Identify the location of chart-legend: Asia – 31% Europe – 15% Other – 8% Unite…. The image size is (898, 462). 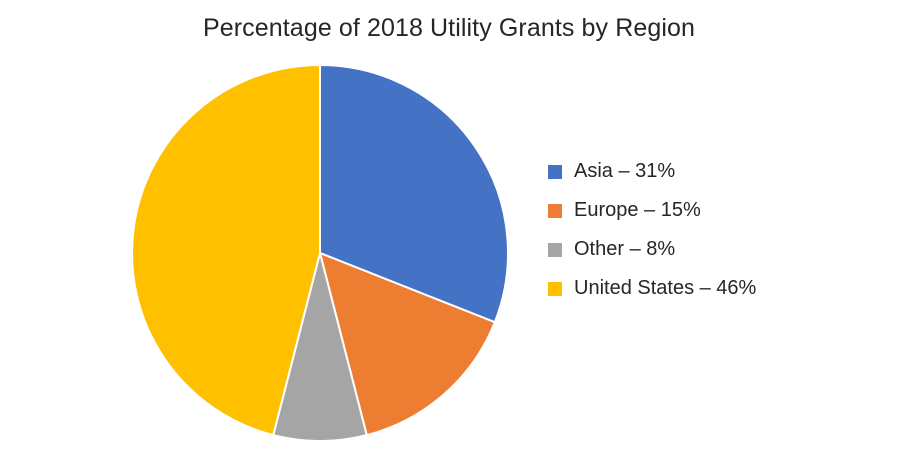
(718, 230).